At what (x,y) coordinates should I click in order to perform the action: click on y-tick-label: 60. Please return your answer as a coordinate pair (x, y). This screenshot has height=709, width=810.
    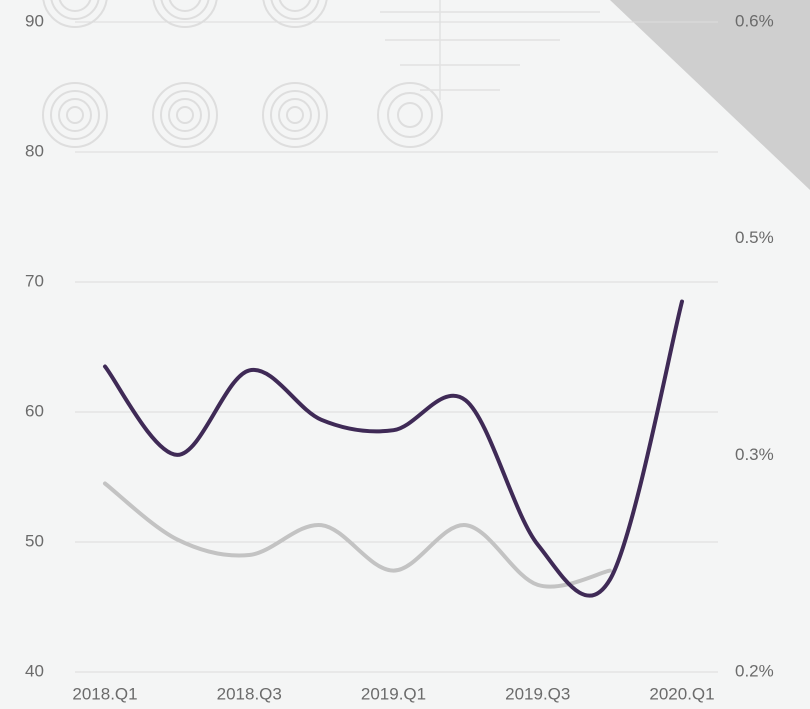
    Looking at the image, I should click on (34, 410).